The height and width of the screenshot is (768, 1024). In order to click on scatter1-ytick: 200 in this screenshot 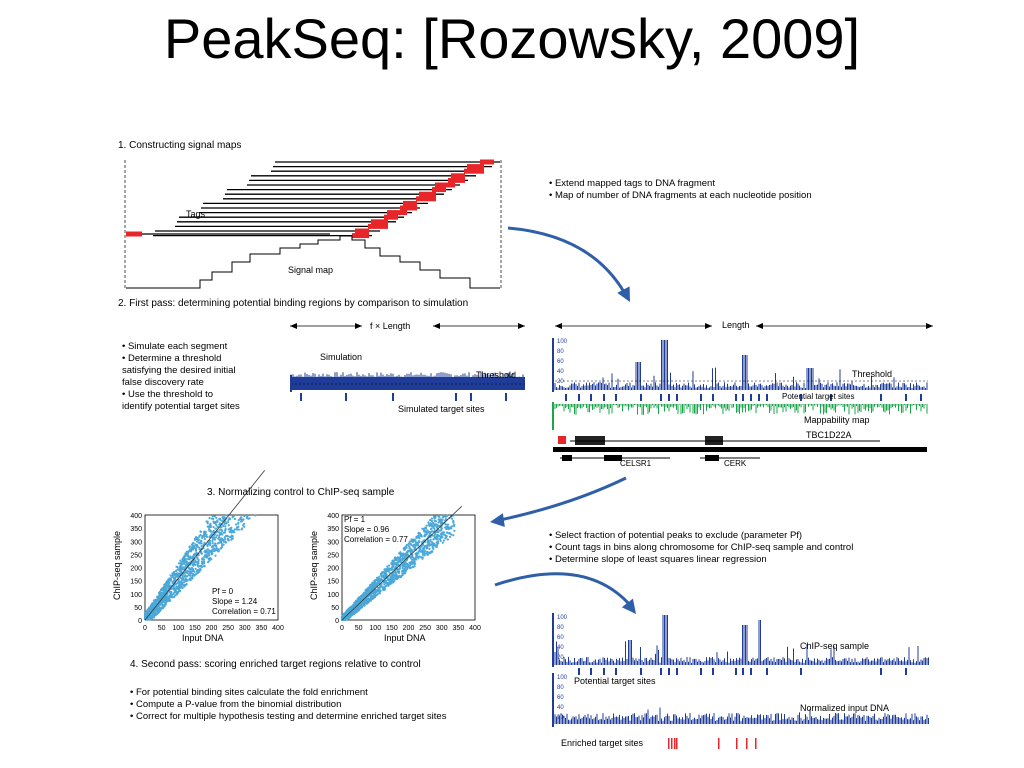, I will do `click(136, 569)`.